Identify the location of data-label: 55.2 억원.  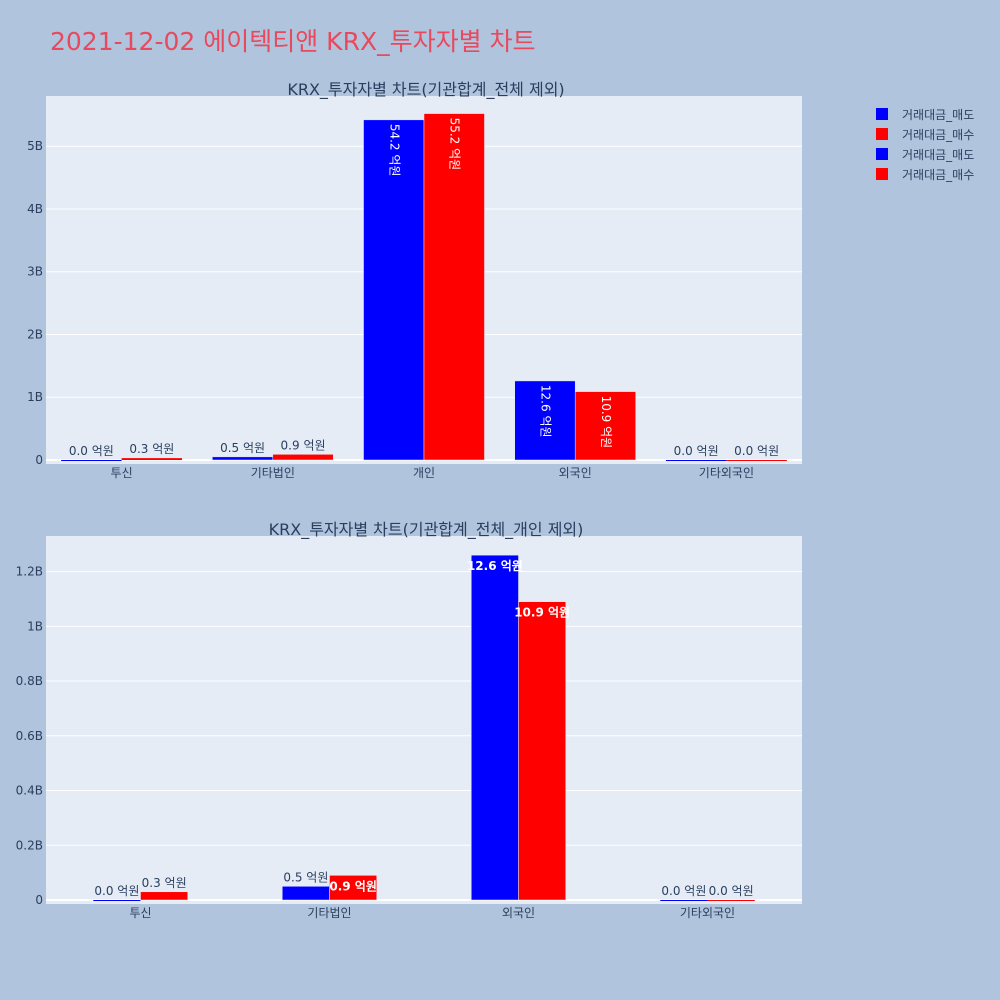
(455, 144).